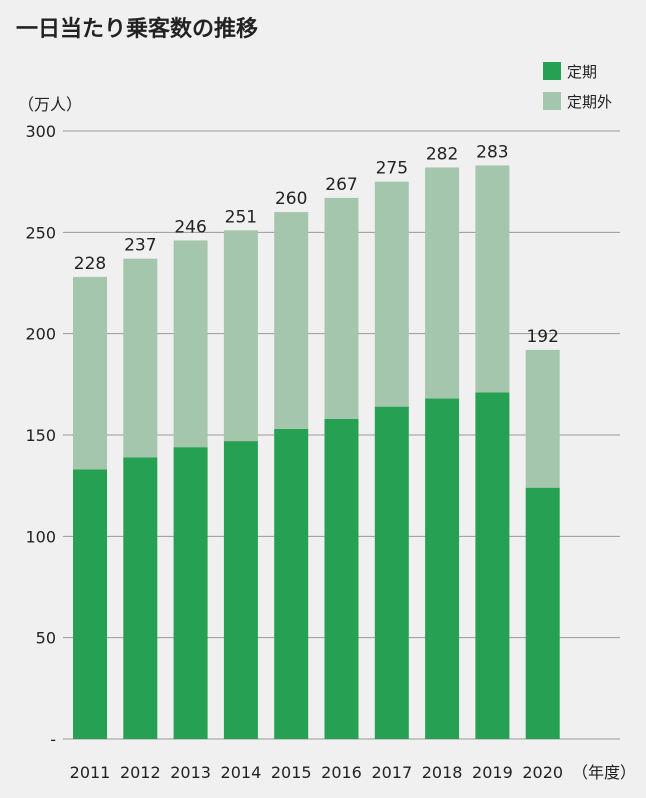 Image resolution: width=646 pixels, height=798 pixels. Describe the element at coordinates (341, 578) in the screenshot. I see `bar-teiki-2016` at that location.